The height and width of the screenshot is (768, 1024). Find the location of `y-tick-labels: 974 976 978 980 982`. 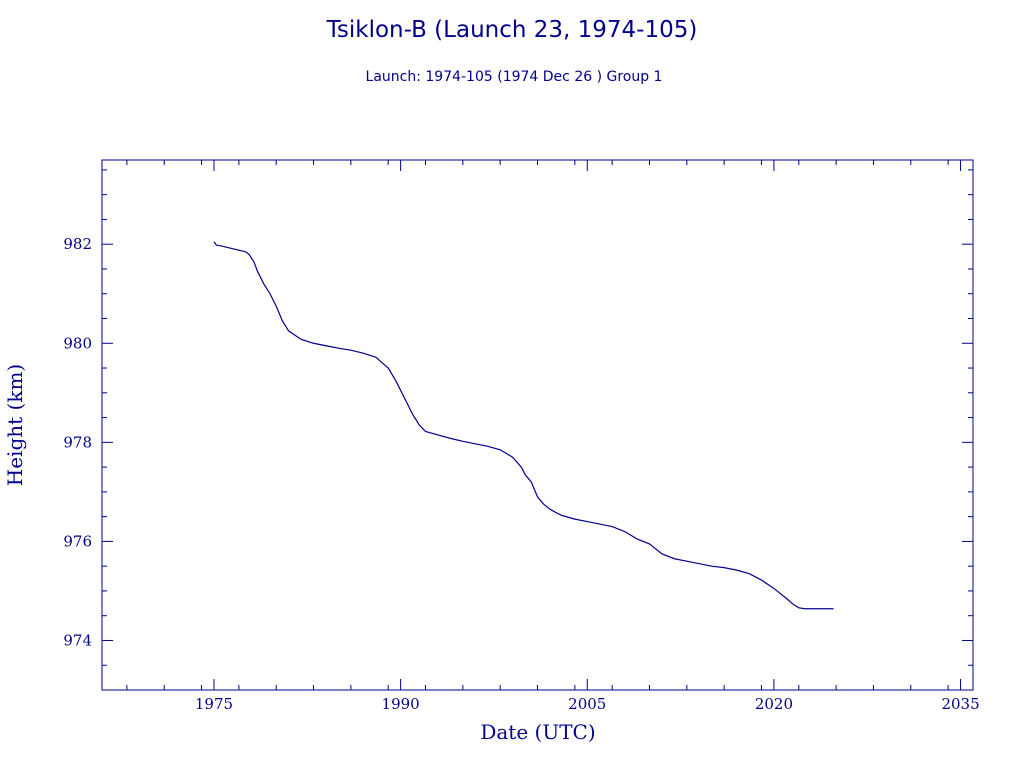

y-tick-labels: 974 976 978 980 982 is located at coordinates (77, 442).